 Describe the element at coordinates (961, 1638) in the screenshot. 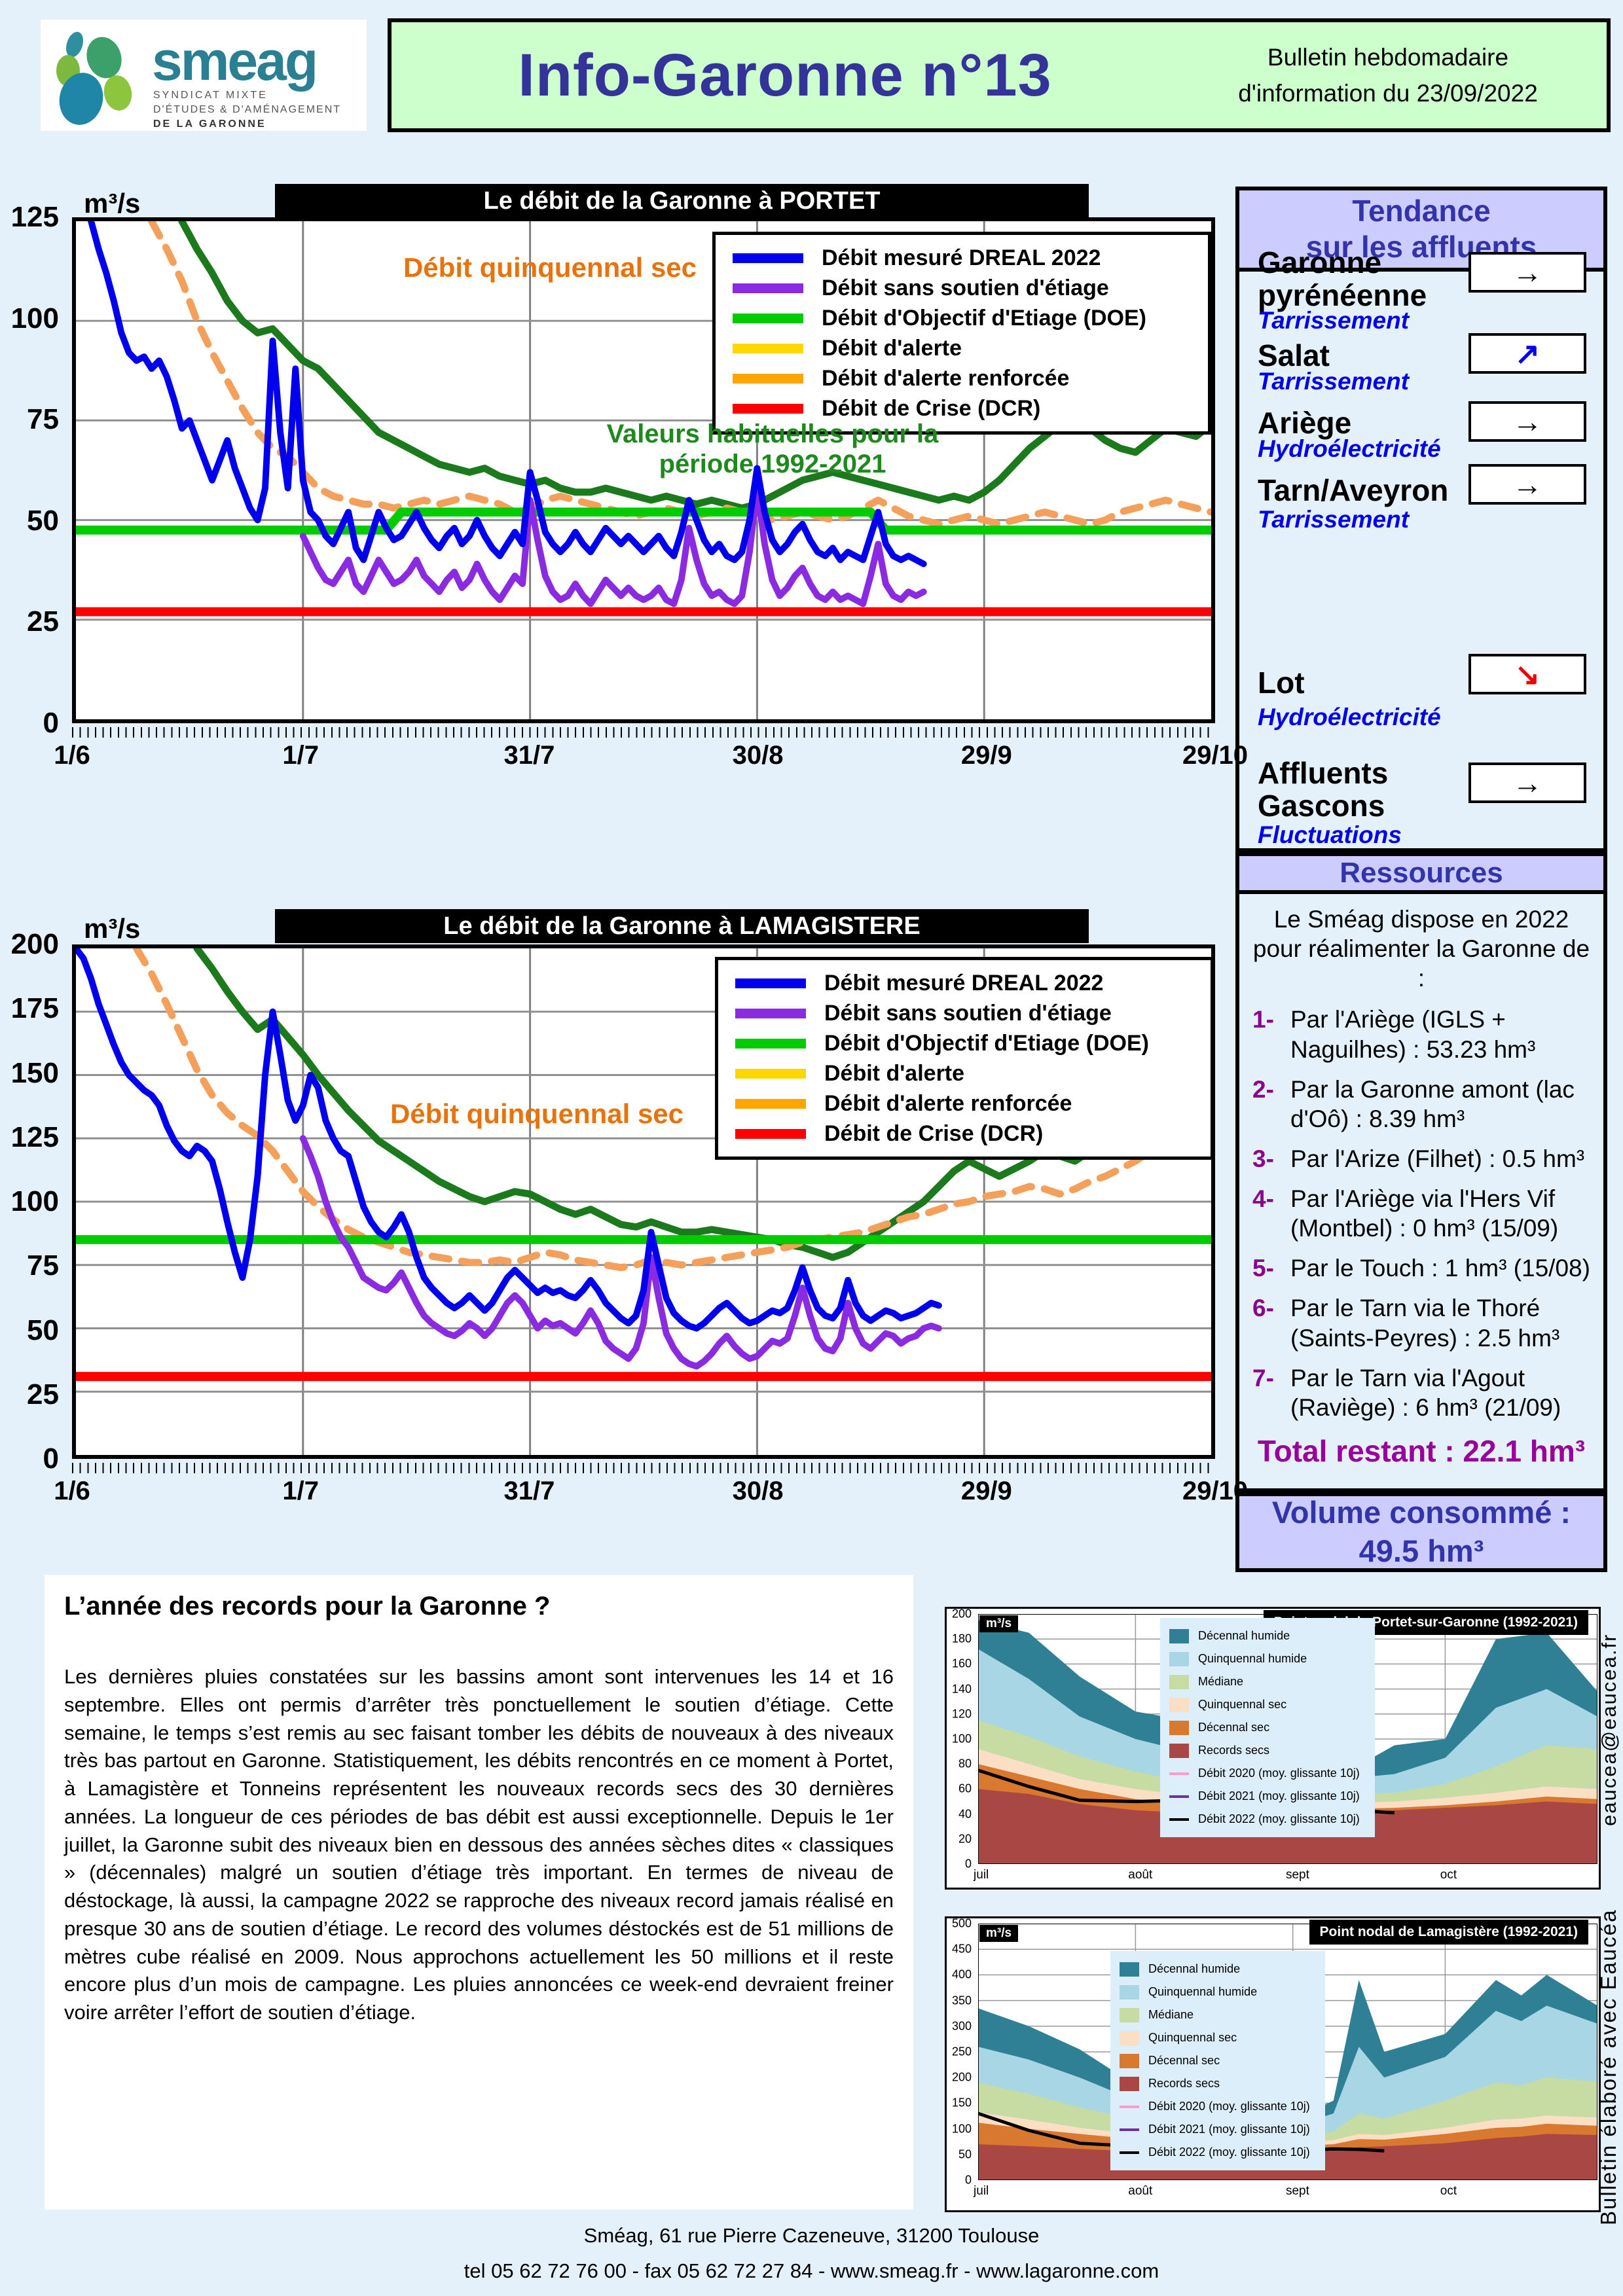

I see `y-tick-label: 180` at that location.